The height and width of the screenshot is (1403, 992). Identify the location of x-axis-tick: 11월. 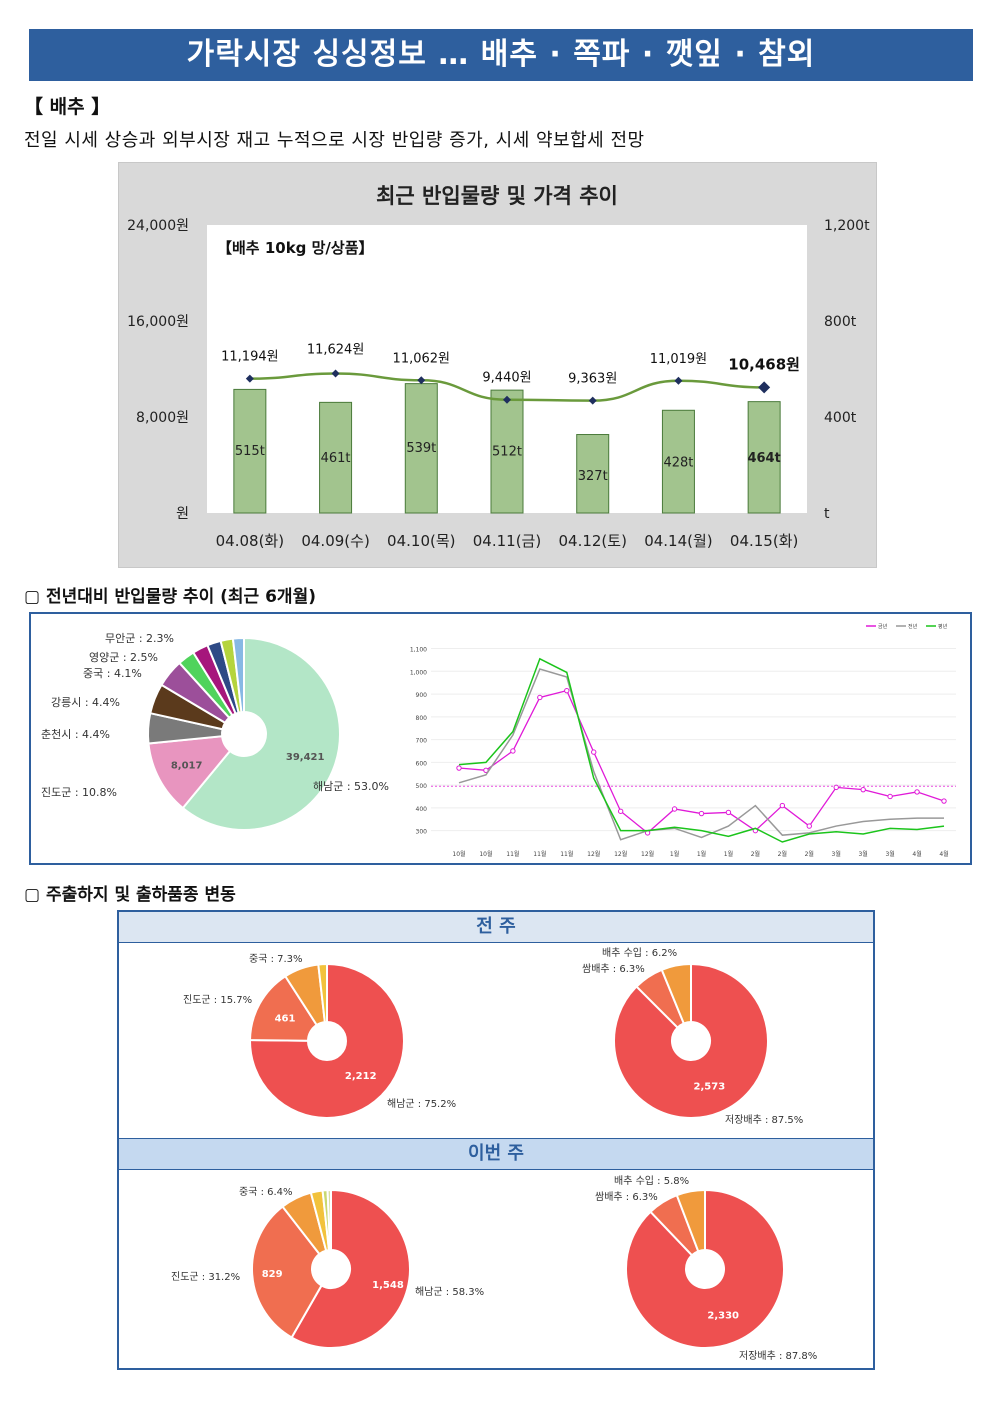
(539, 854).